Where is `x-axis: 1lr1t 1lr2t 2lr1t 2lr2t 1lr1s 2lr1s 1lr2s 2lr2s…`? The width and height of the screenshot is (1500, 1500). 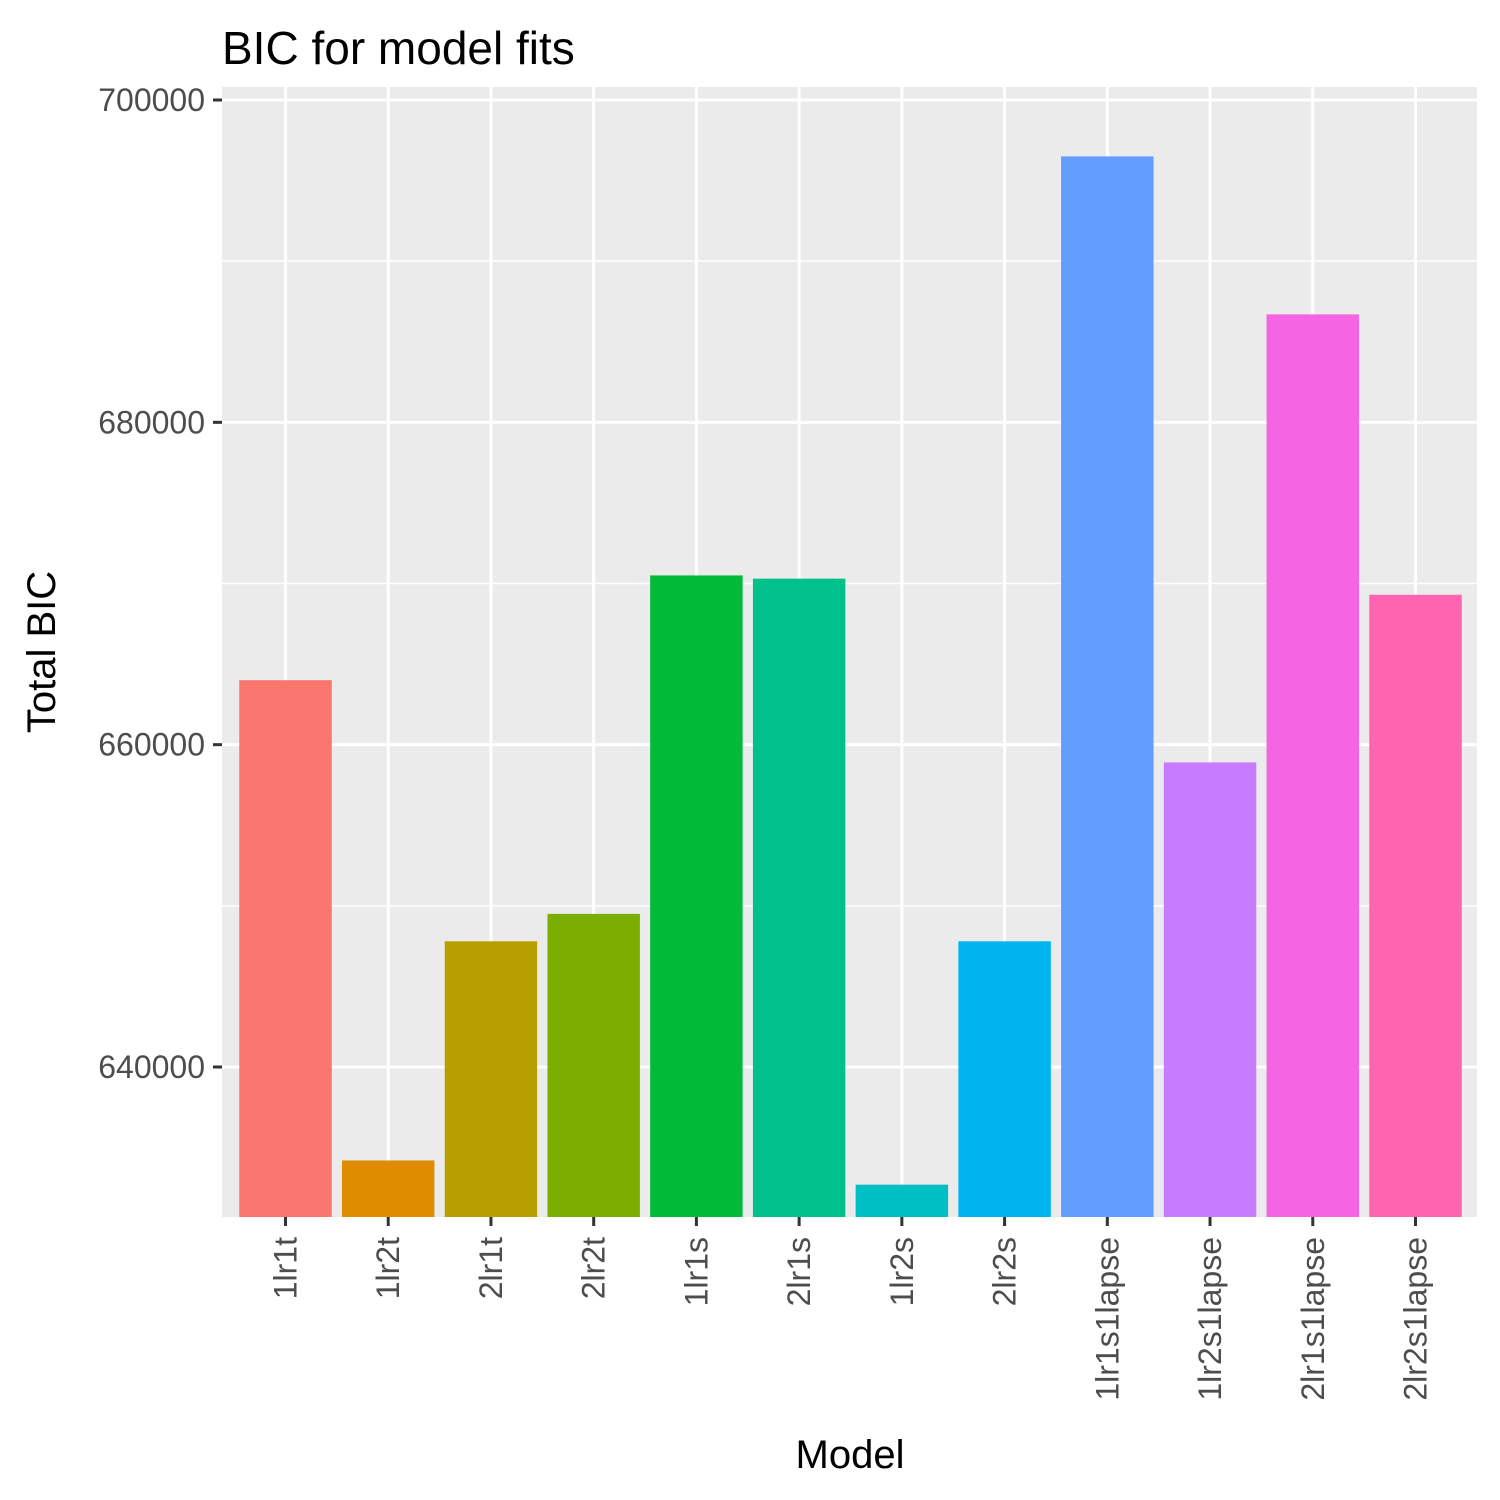 x-axis: 1lr1t 1lr2t 2lr1t 2lr2t 1lr1s 2lr1s 1lr2s 2lr2s… is located at coordinates (851, 1309).